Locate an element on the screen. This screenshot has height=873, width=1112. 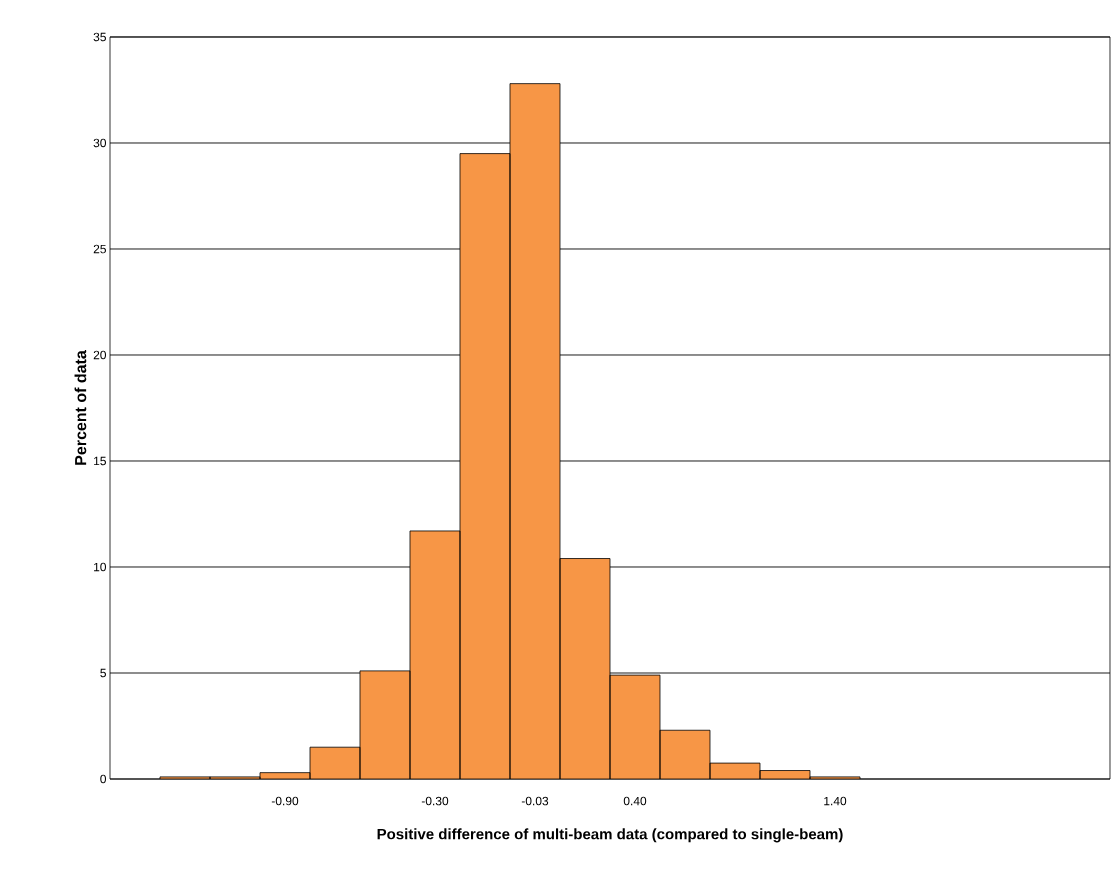
y-tick-label: 25 is located at coordinates (99, 249).